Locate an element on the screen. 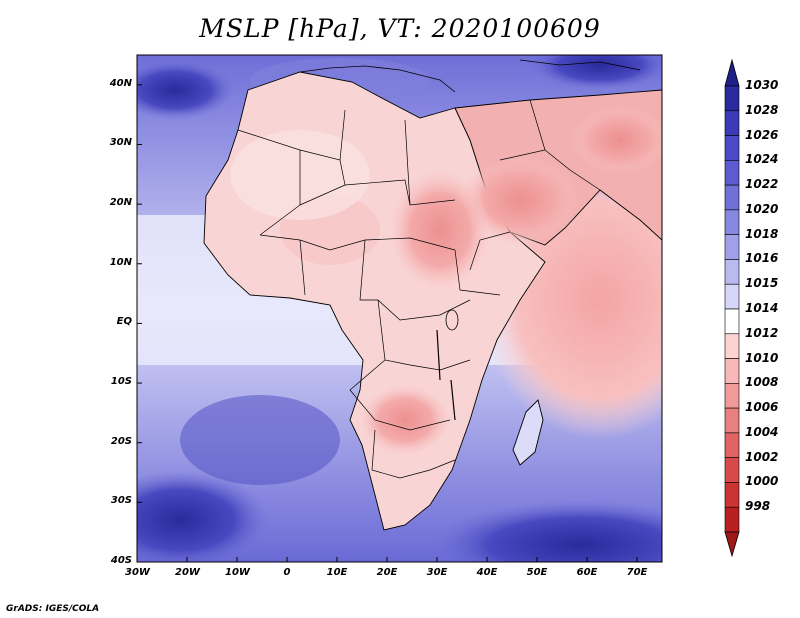 The height and width of the screenshot is (618, 800). colorbar-bottom-cap is located at coordinates (732, 544).